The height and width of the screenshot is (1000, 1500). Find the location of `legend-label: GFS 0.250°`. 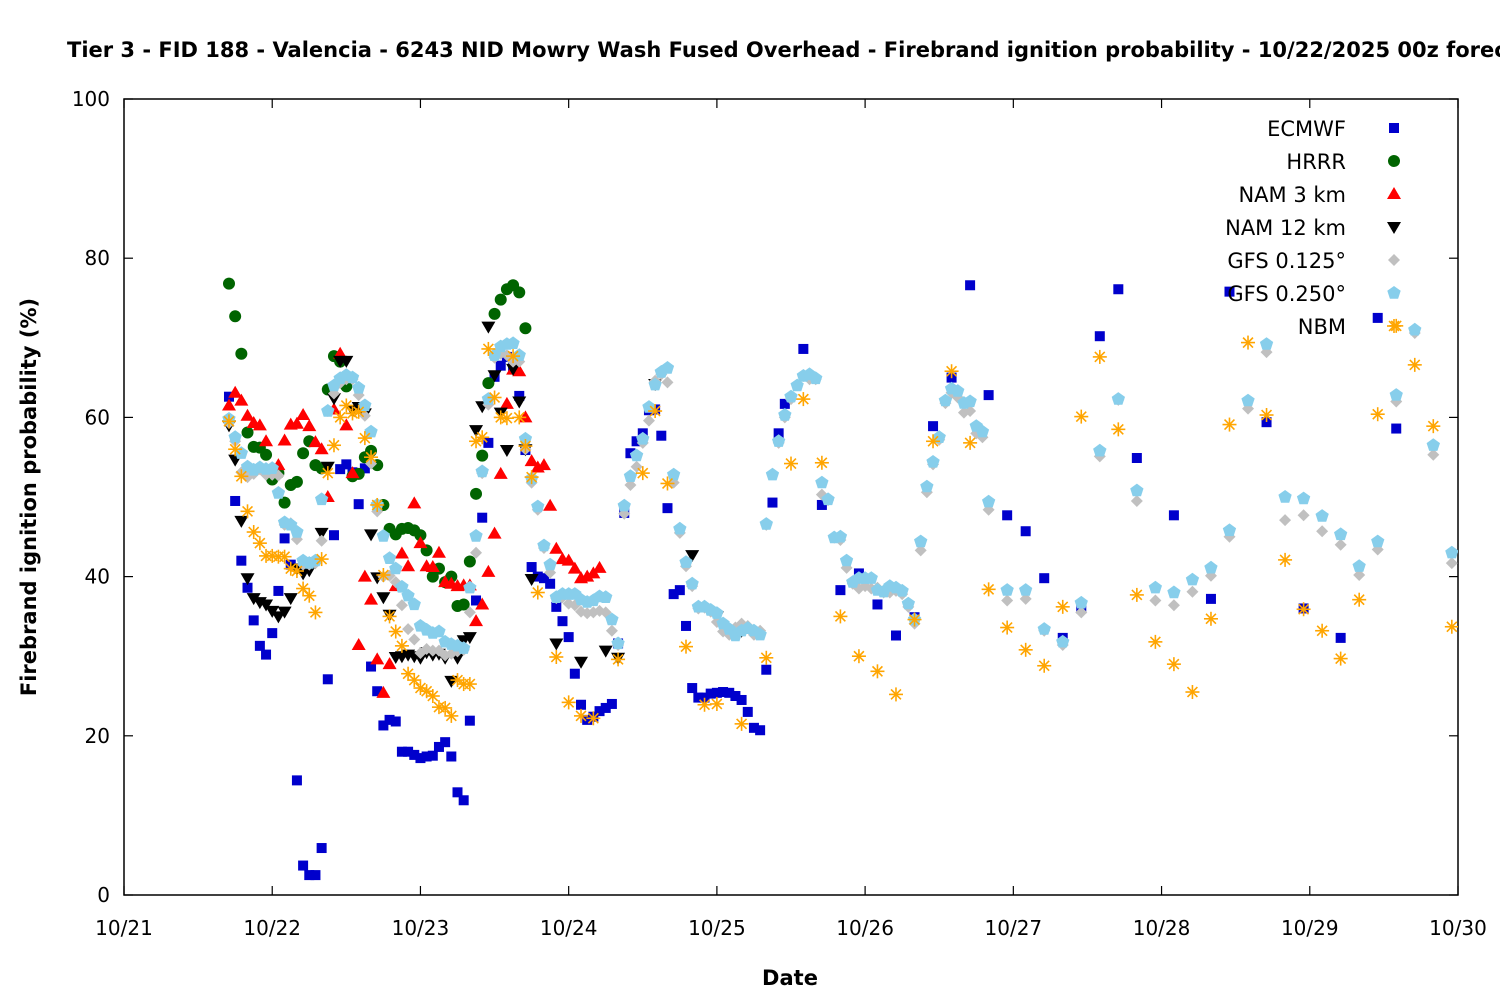

legend-label: GFS 0.250° is located at coordinates (1286, 294).